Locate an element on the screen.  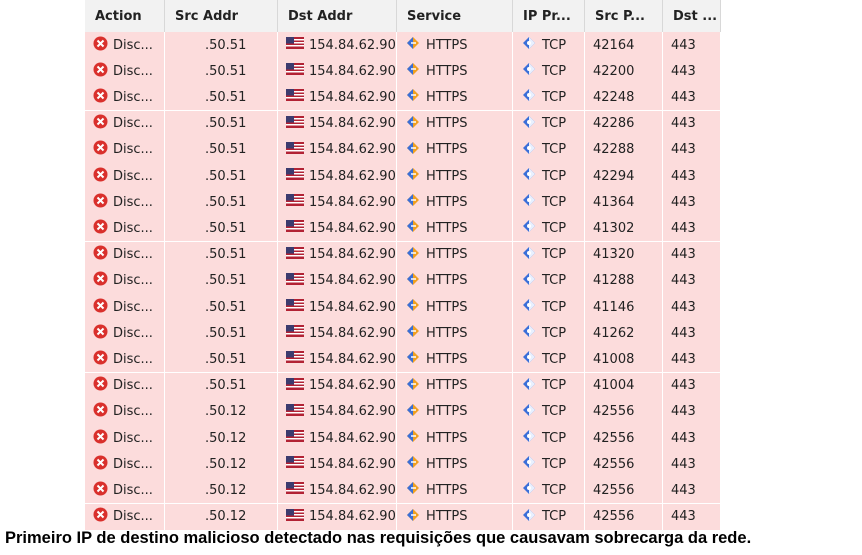
column-header: Src Addr is located at coordinates (221, 16).